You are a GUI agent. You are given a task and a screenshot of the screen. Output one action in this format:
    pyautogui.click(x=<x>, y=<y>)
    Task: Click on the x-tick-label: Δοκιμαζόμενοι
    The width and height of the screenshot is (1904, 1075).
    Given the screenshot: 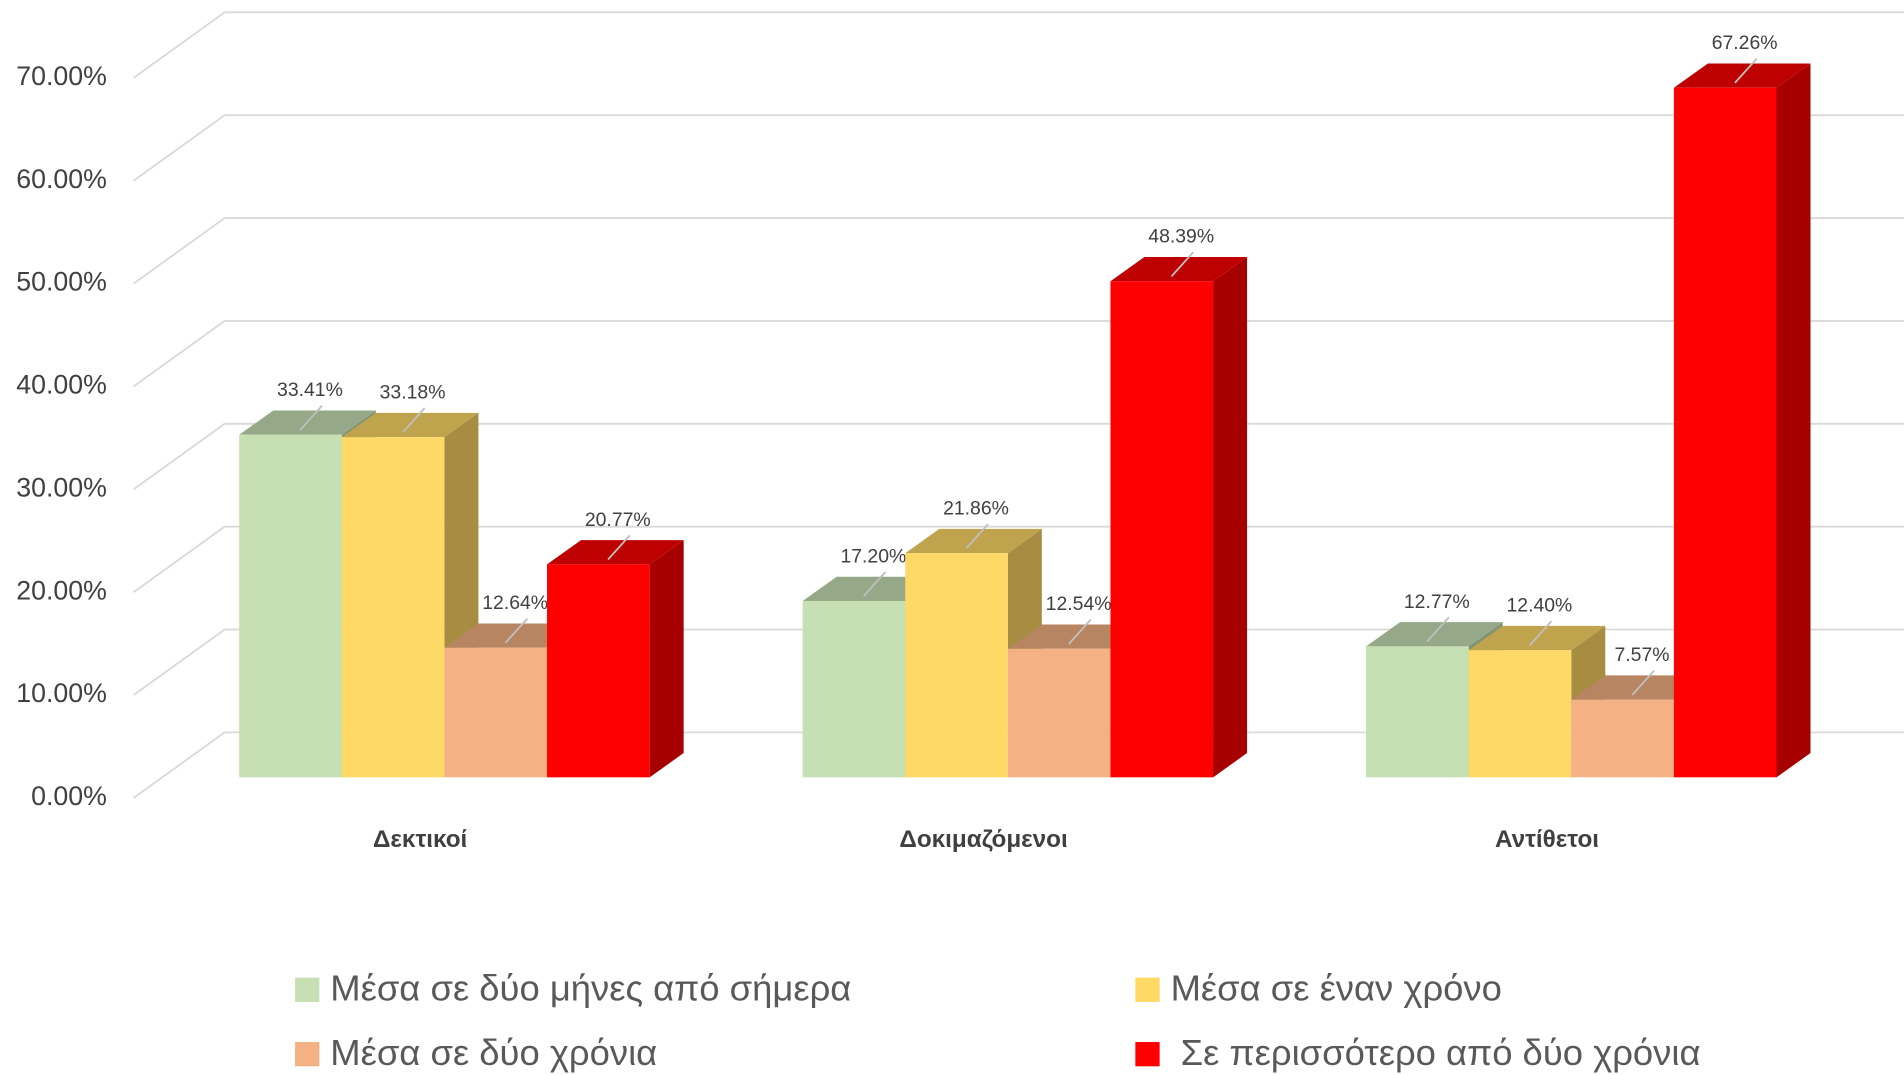 What is the action you would take?
    pyautogui.click(x=983, y=839)
    